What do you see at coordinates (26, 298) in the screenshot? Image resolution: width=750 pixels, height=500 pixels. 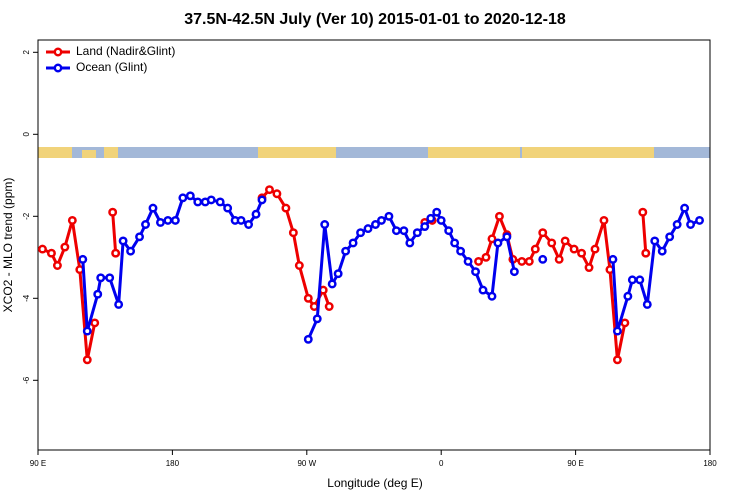 I see `y-tick-label: -4` at bounding box center [26, 298].